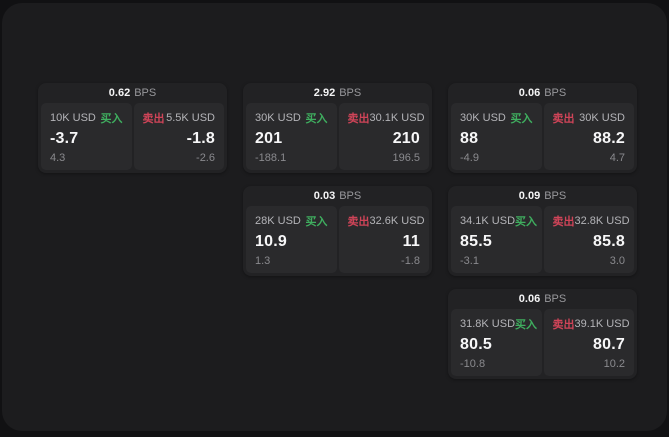  I want to click on bps-value: 0.03, so click(324, 196).